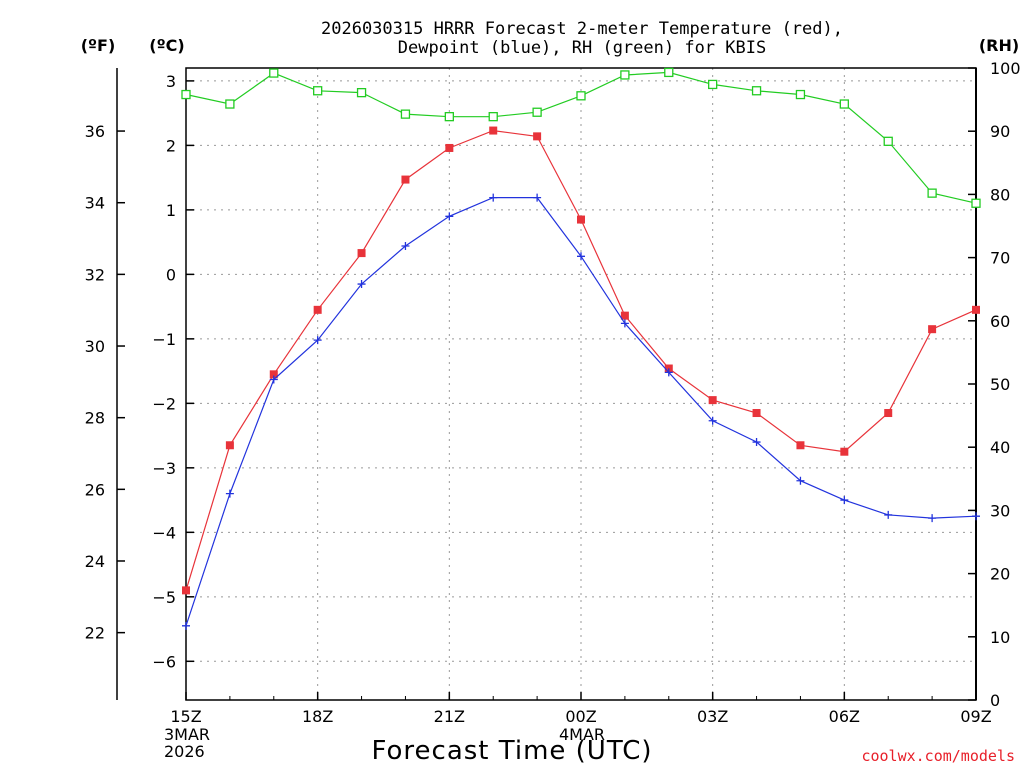 This screenshot has width=1024, height=768. I want to click on x-year-label: 2026, so click(184, 751).